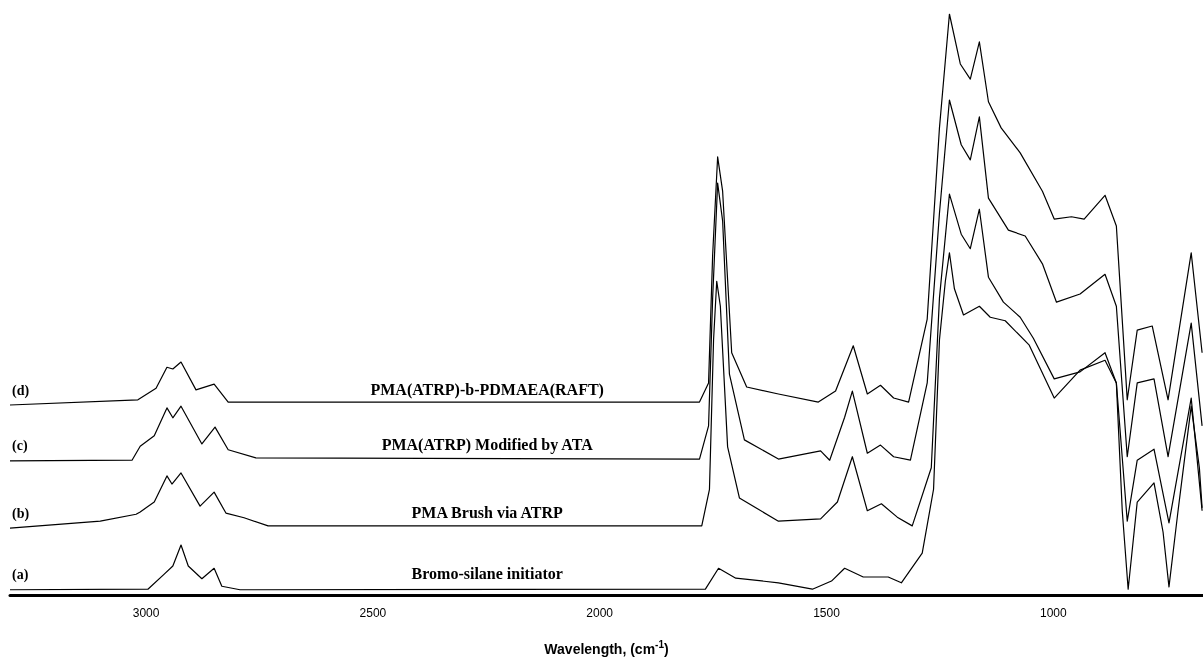  Describe the element at coordinates (487, 512) in the screenshot. I see `series-label: PMA Brush via ATRP` at that location.